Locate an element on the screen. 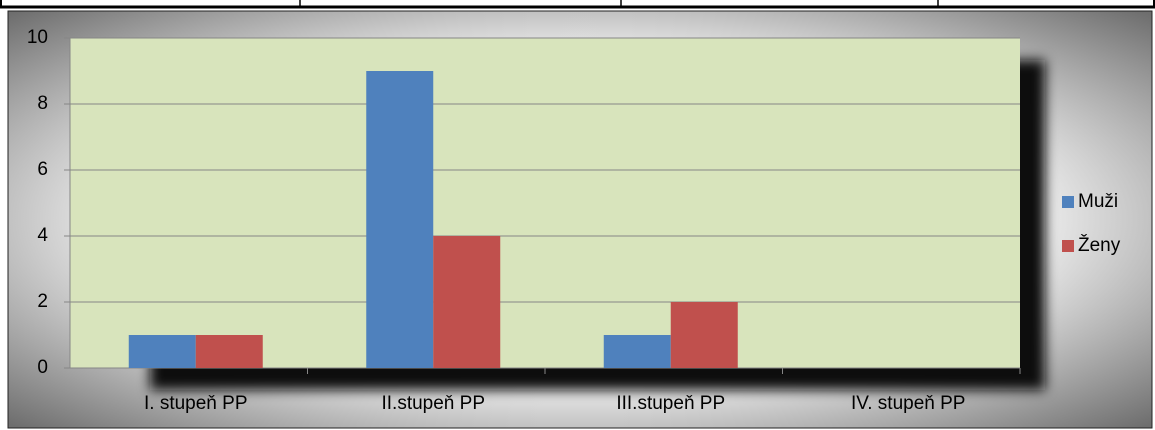 The height and width of the screenshot is (430, 1155). y-tick-label: 4 is located at coordinates (42, 235).